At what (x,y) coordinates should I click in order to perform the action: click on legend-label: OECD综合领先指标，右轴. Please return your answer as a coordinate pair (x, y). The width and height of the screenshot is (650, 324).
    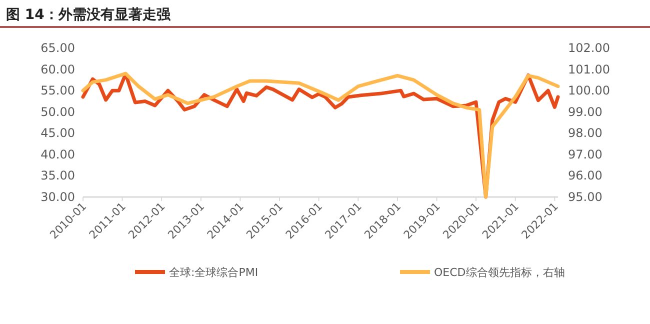
    Looking at the image, I should click on (499, 272).